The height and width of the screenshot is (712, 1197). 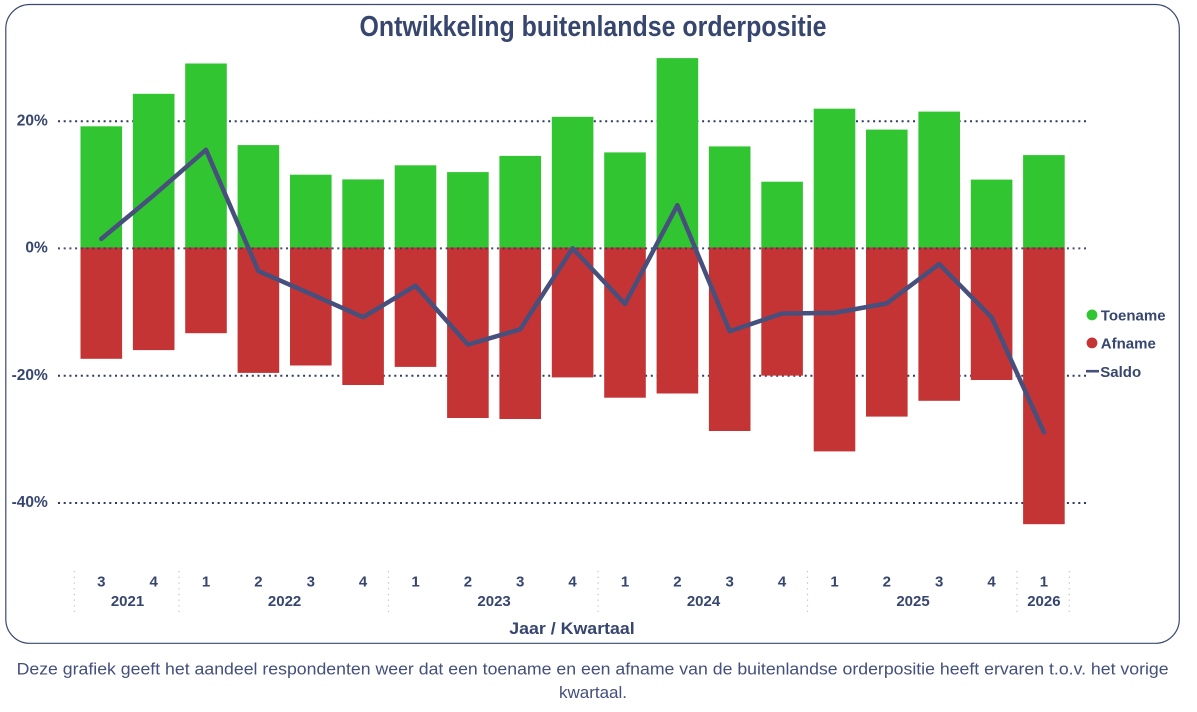 What do you see at coordinates (30, 375) in the screenshot?
I see `svg-text: -20%` at bounding box center [30, 375].